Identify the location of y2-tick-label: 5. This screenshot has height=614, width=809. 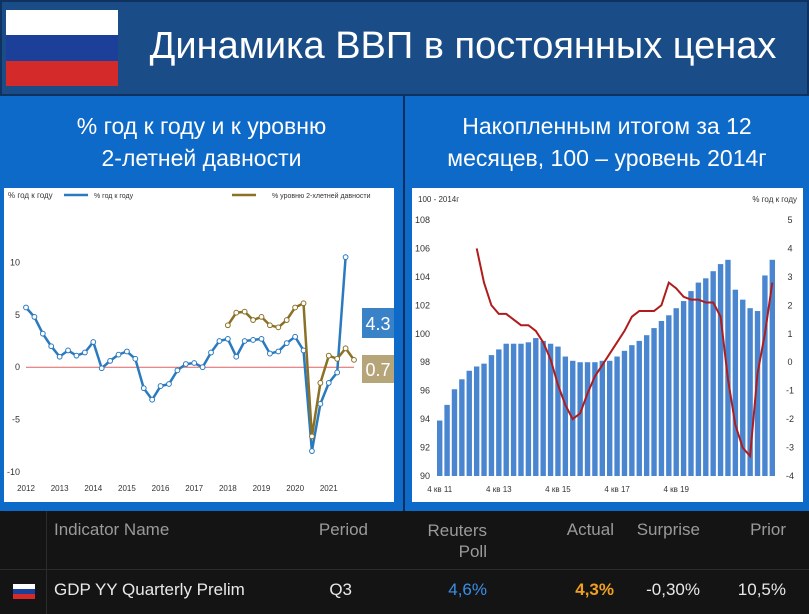
(789, 220).